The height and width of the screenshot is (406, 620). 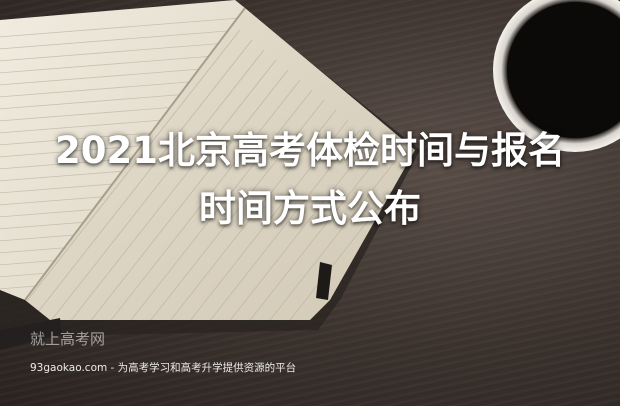 I want to click on coffee-surface, so click(x=563, y=70).